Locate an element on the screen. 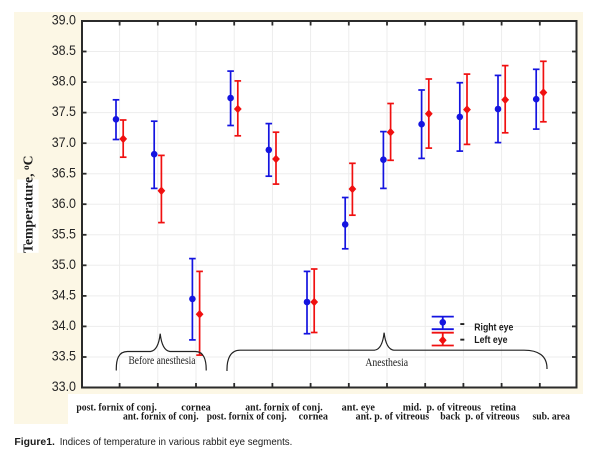 The width and height of the screenshot is (600, 453). svg-text: Figure1. is located at coordinates (34, 442).